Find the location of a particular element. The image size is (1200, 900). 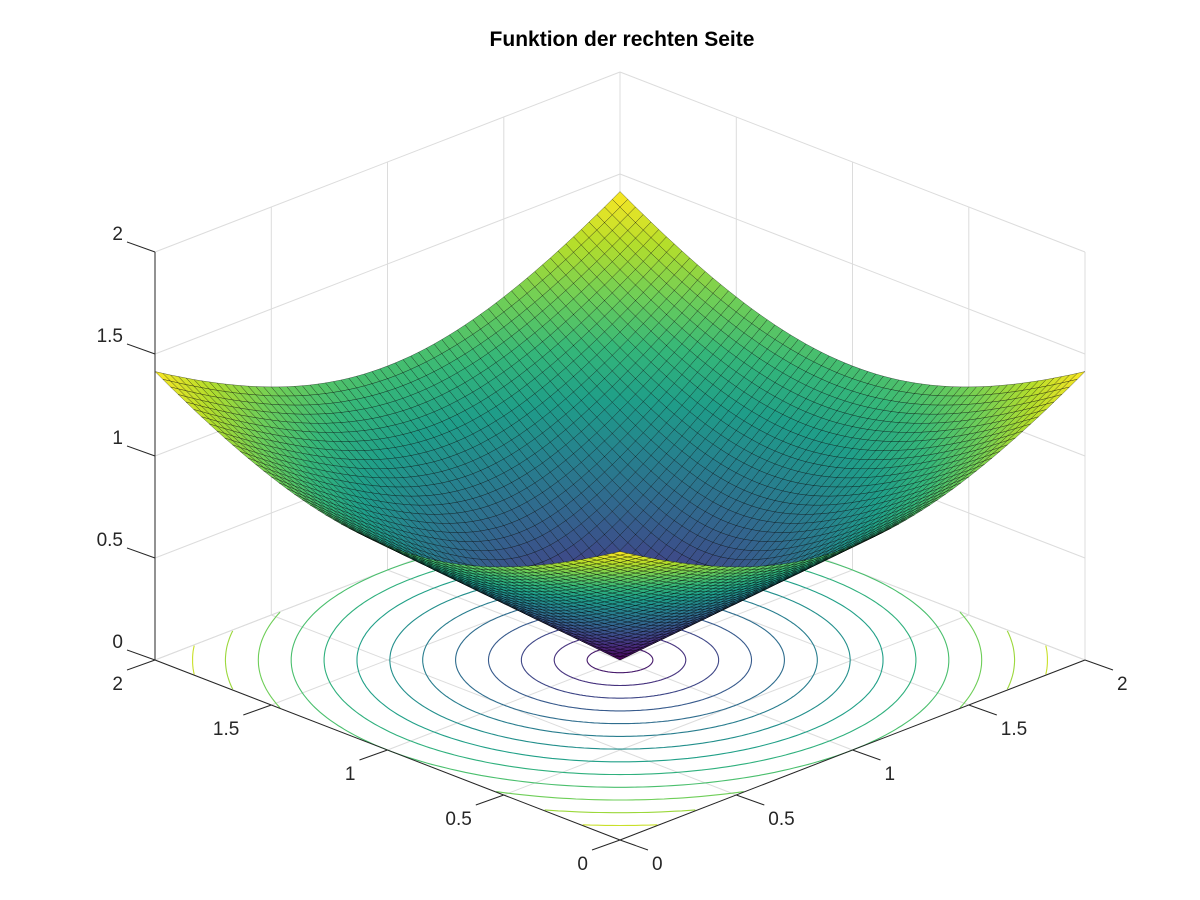

y-tick-label: 0 is located at coordinates (582, 864).